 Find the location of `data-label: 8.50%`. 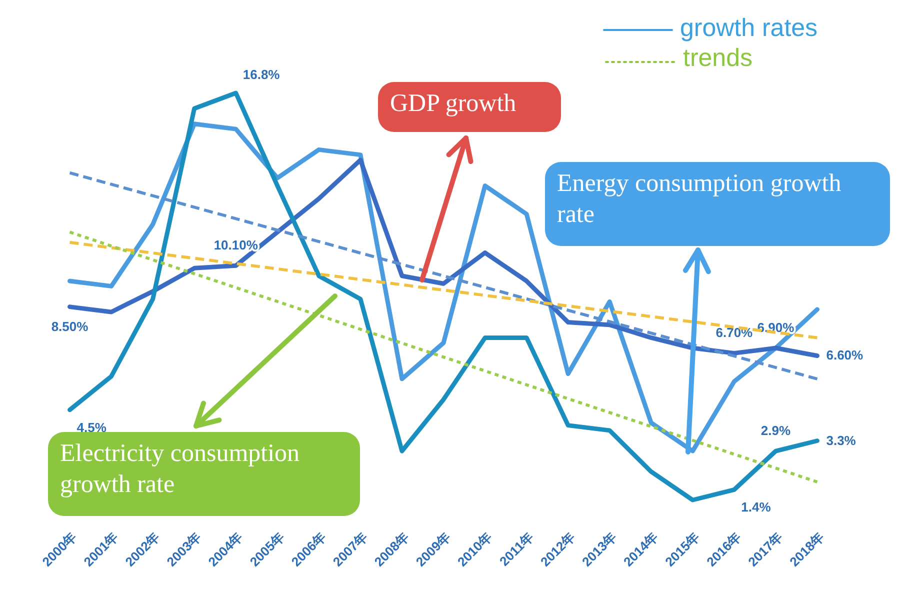

data-label: 8.50% is located at coordinates (70, 326).